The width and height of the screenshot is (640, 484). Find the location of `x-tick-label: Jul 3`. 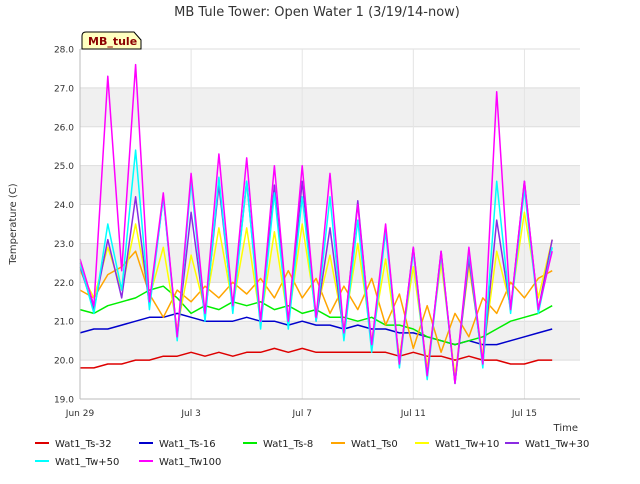

x-tick-label: Jul 3 is located at coordinates (190, 414).